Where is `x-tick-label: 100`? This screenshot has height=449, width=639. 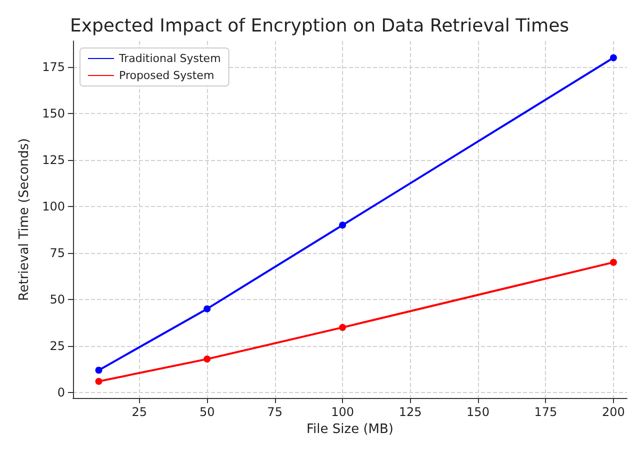
x-tick-label: 100 is located at coordinates (342, 412).